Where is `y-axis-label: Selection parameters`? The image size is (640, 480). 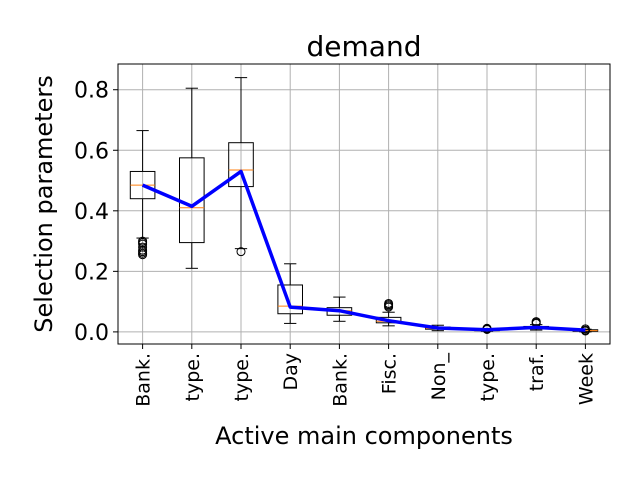 y-axis-label: Selection parameters is located at coordinates (44, 203).